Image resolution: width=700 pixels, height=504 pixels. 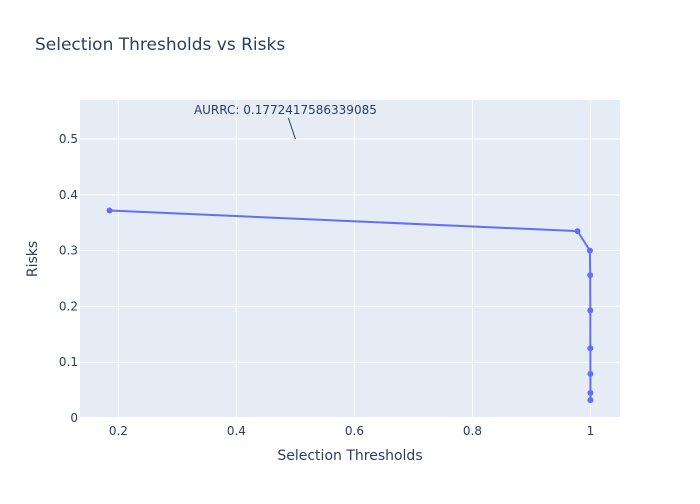 What do you see at coordinates (68, 306) in the screenshot?
I see `y-tick-label: 0.2` at bounding box center [68, 306].